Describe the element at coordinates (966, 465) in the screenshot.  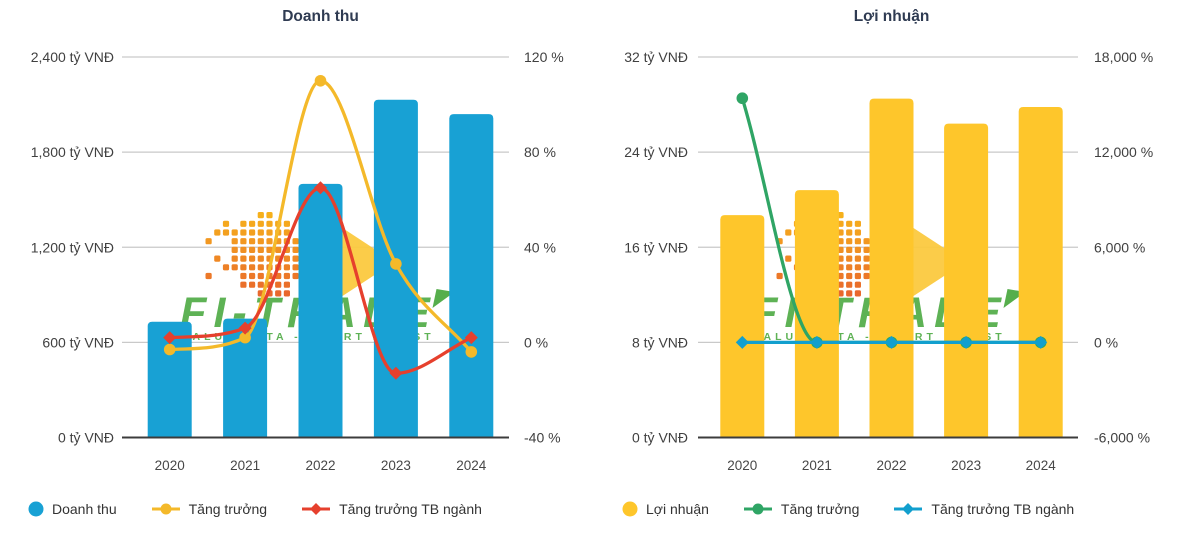
I see `x-axis-label: 2023` at that location.